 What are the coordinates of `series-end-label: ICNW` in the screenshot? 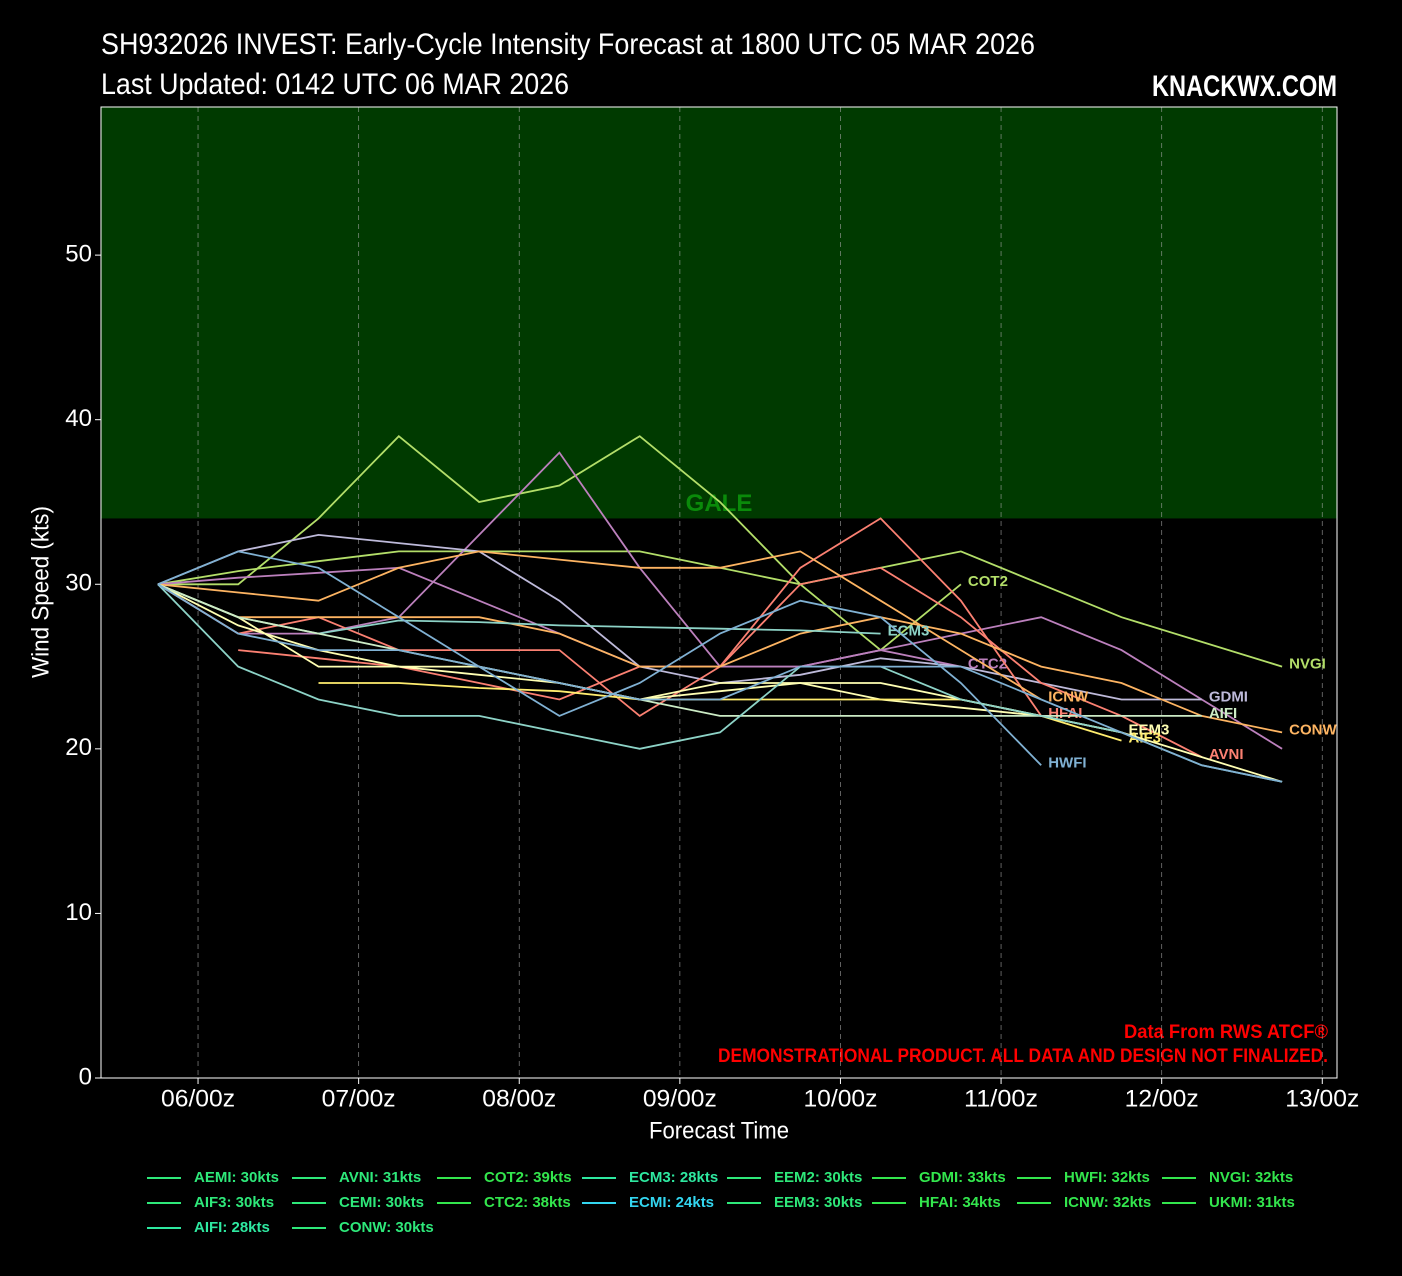 It's located at (1068, 696).